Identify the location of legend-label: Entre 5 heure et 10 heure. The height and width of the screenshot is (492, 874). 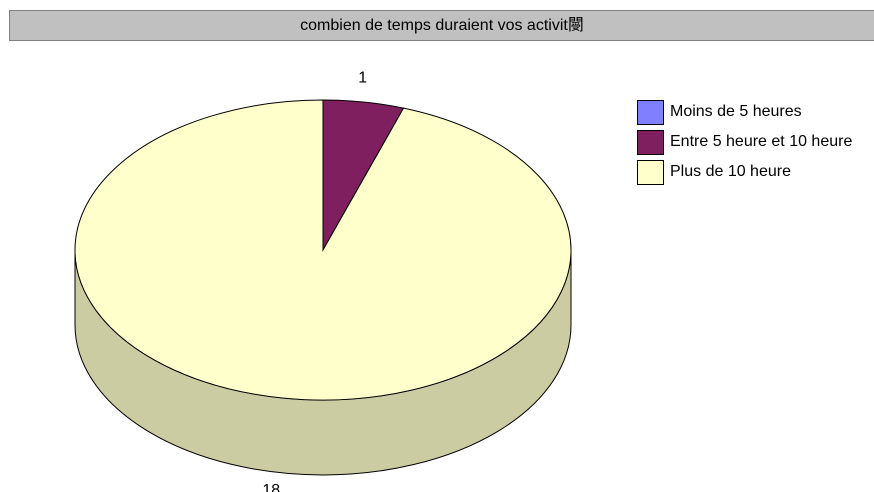
(761, 141).